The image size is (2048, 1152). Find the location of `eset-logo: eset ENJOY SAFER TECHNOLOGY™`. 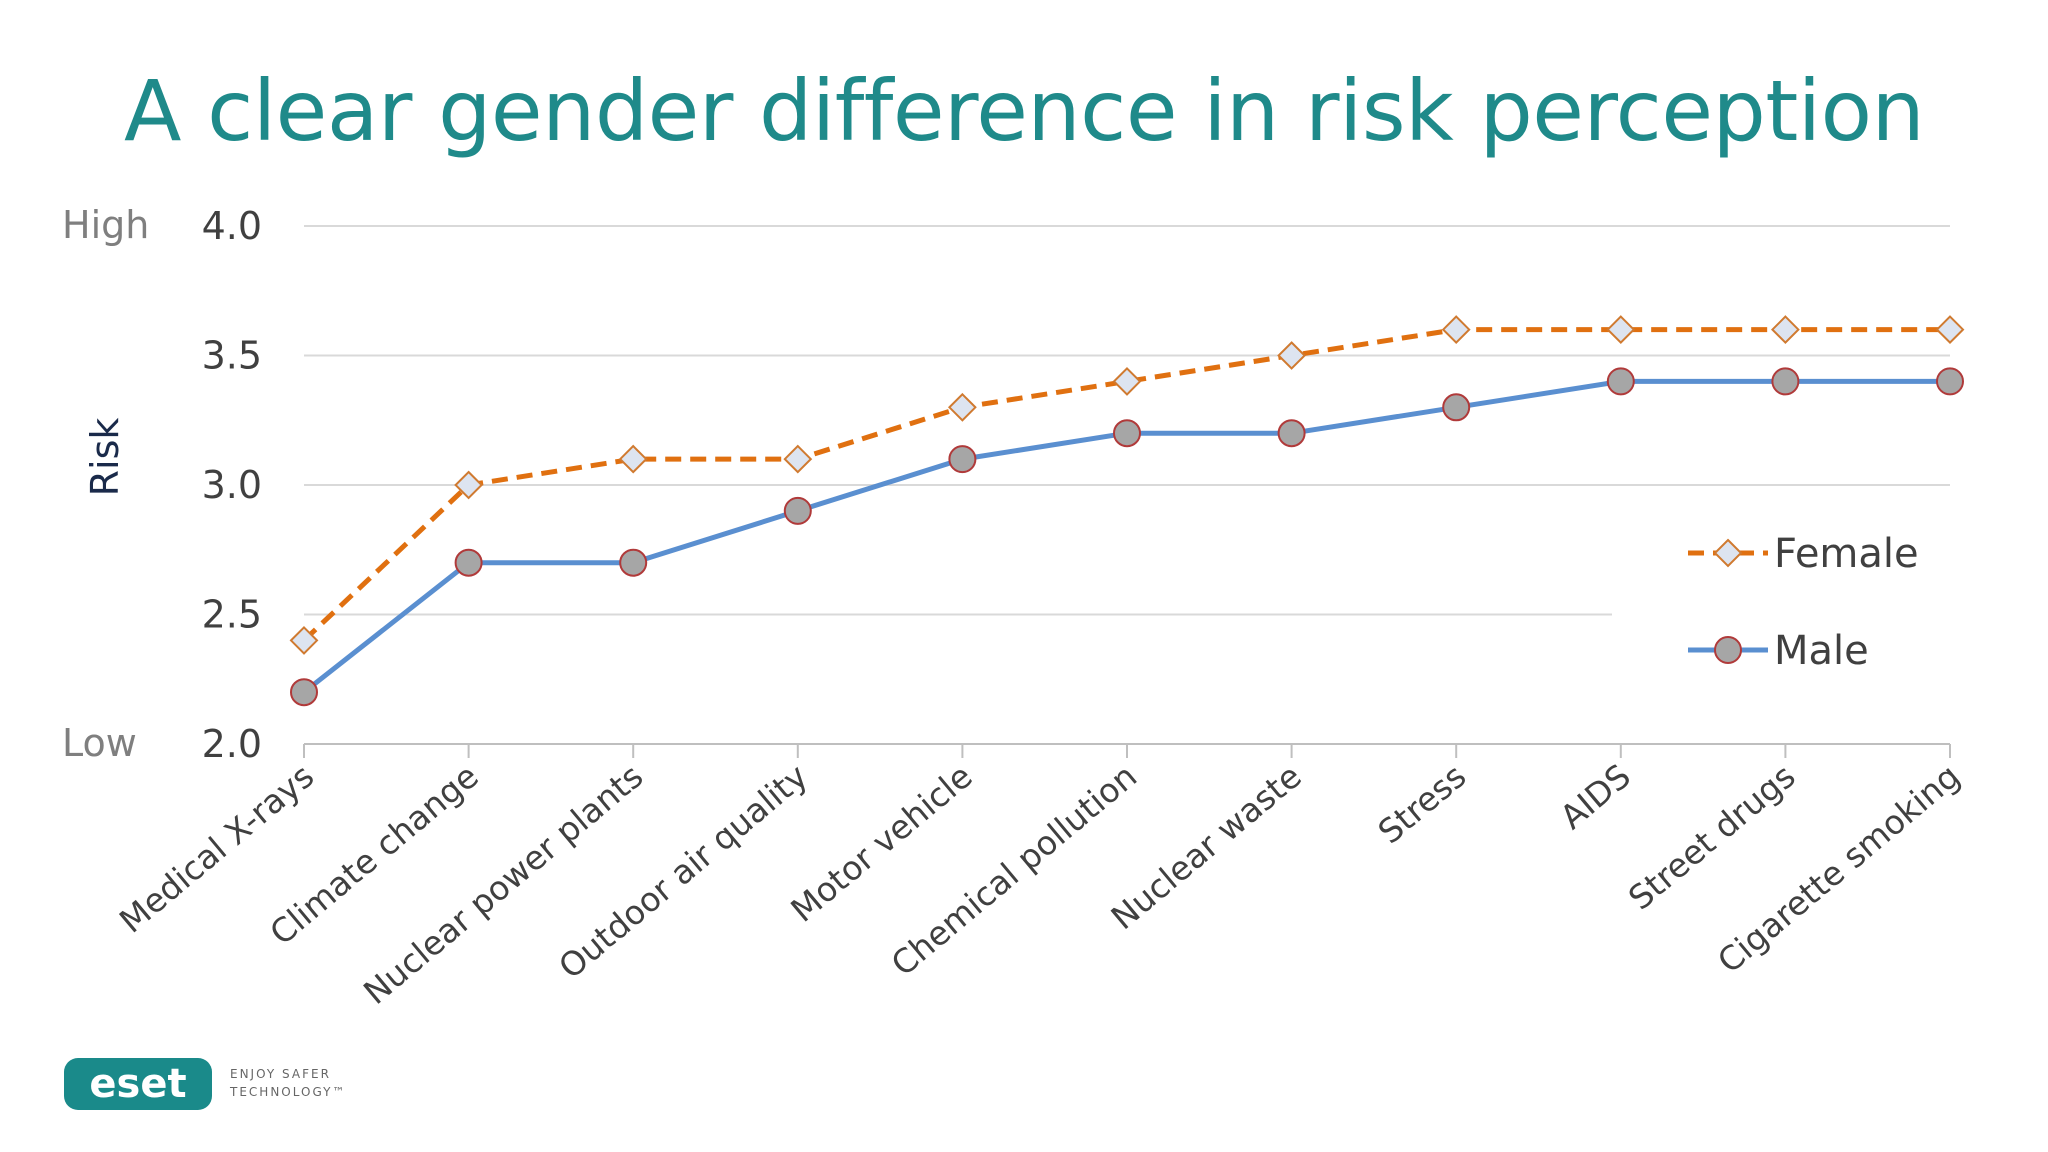

eset-logo: eset ENJOY SAFER TECHNOLOGY™ is located at coordinates (205, 1084).